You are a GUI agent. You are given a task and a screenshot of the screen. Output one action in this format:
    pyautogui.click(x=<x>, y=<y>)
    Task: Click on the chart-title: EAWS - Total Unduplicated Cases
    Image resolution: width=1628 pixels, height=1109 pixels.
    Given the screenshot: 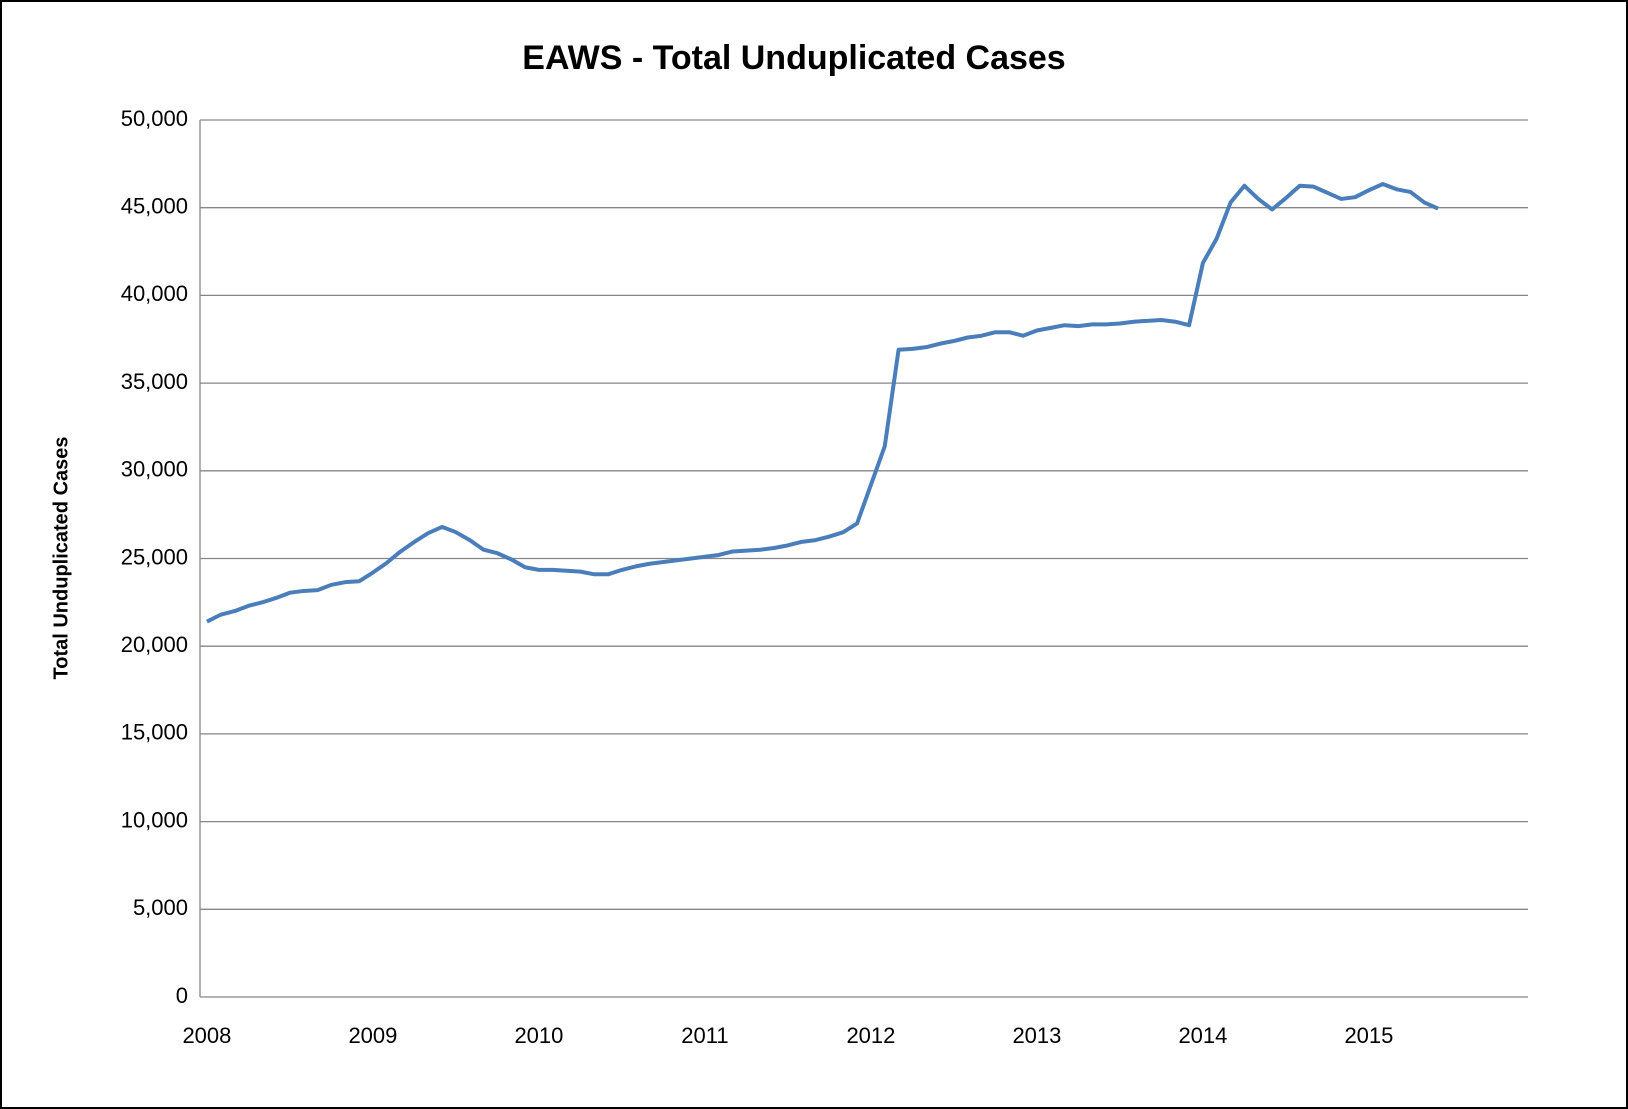 What is the action you would take?
    pyautogui.click(x=793, y=58)
    